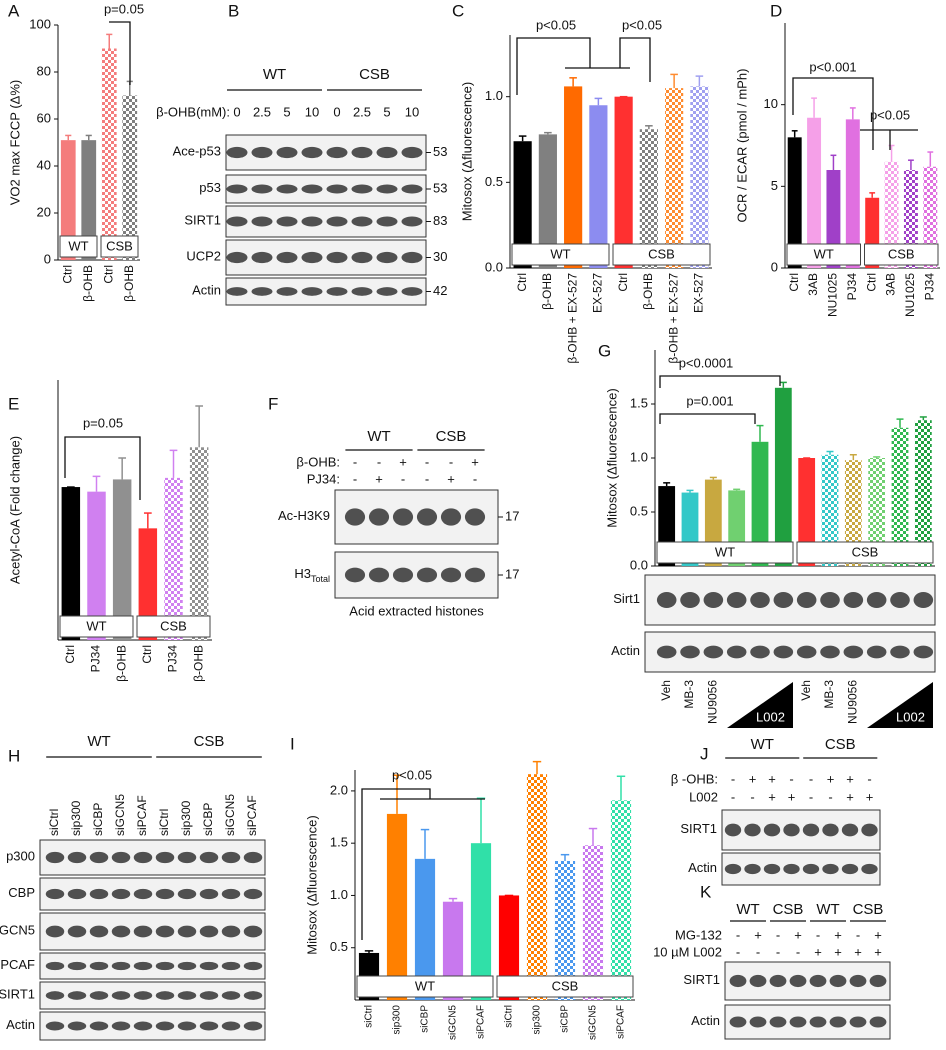 The height and width of the screenshot is (1050, 946). Describe the element at coordinates (193, 111) in the screenshot. I see `condition-label: β-OHB(mM):` at that location.